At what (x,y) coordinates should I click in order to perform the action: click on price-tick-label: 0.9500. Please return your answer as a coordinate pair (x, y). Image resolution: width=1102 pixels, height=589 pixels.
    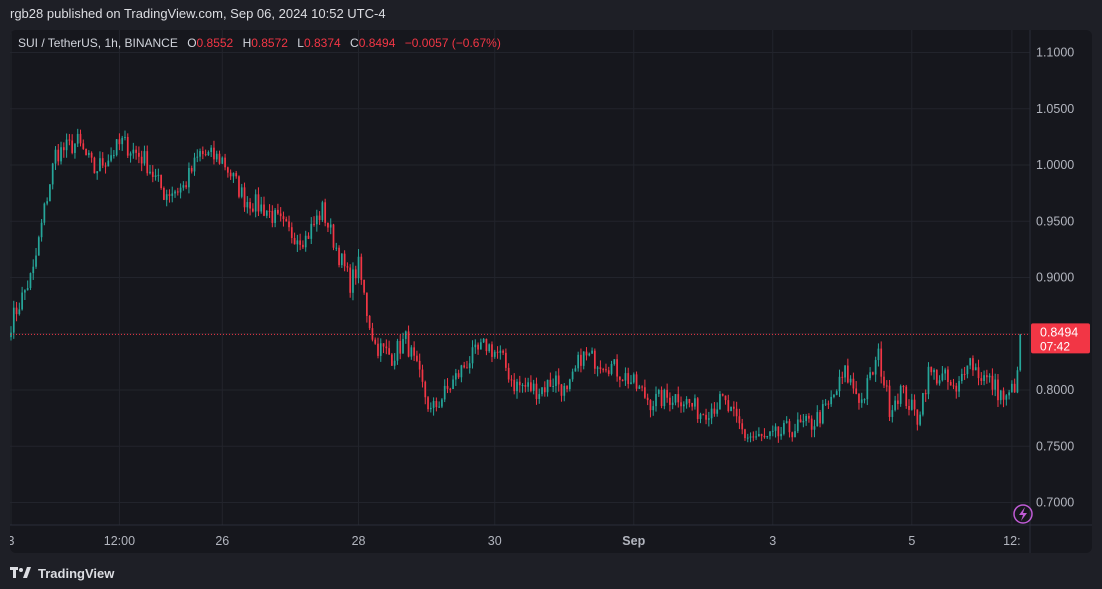
    Looking at the image, I should click on (1055, 221).